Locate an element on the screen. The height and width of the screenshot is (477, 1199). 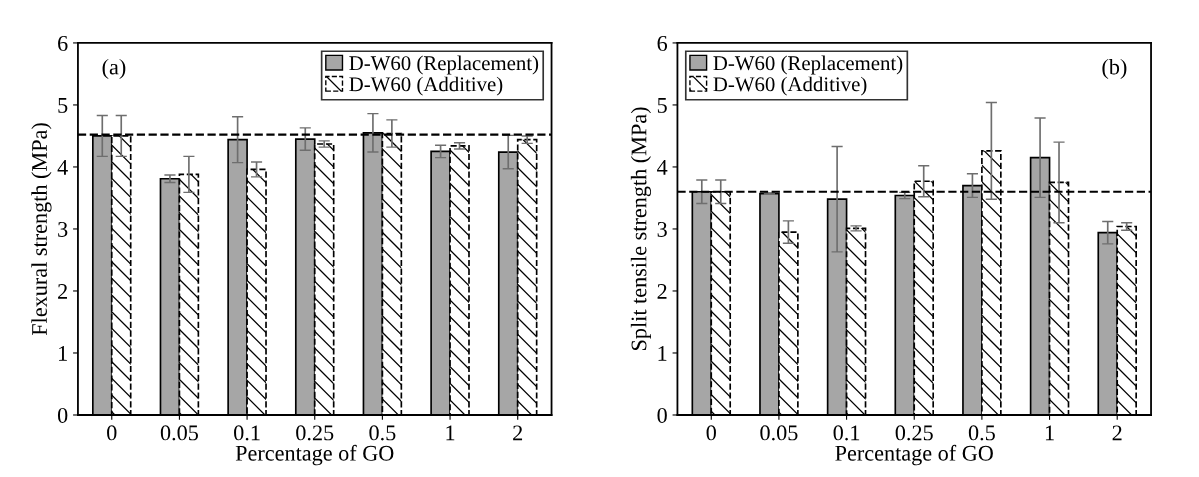
annotation: (a) is located at coordinates (114, 69).